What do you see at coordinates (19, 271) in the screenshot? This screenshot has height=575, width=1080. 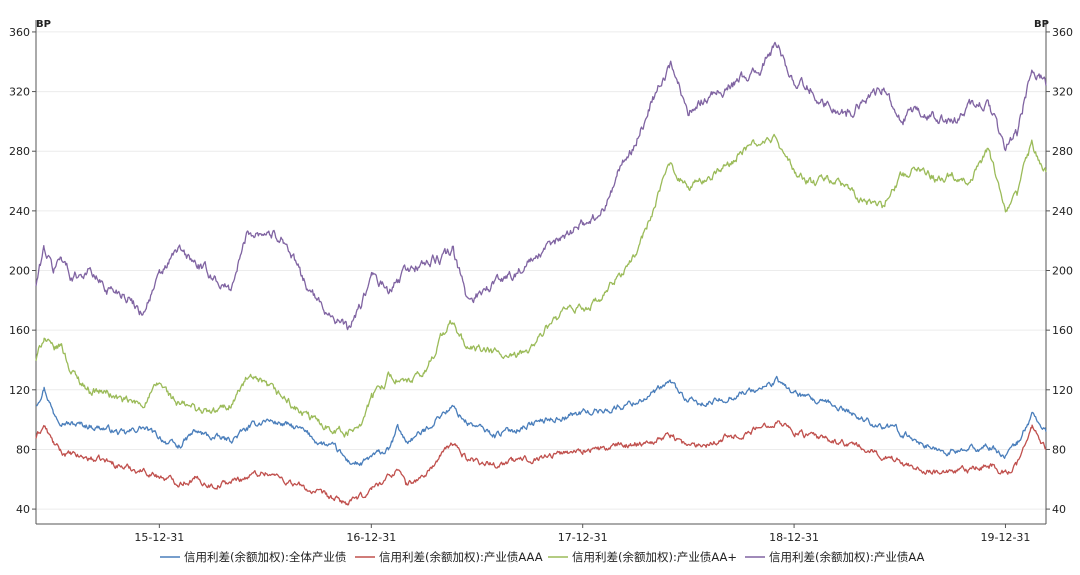 I see `y-tick-label-left: 200` at bounding box center [19, 271].